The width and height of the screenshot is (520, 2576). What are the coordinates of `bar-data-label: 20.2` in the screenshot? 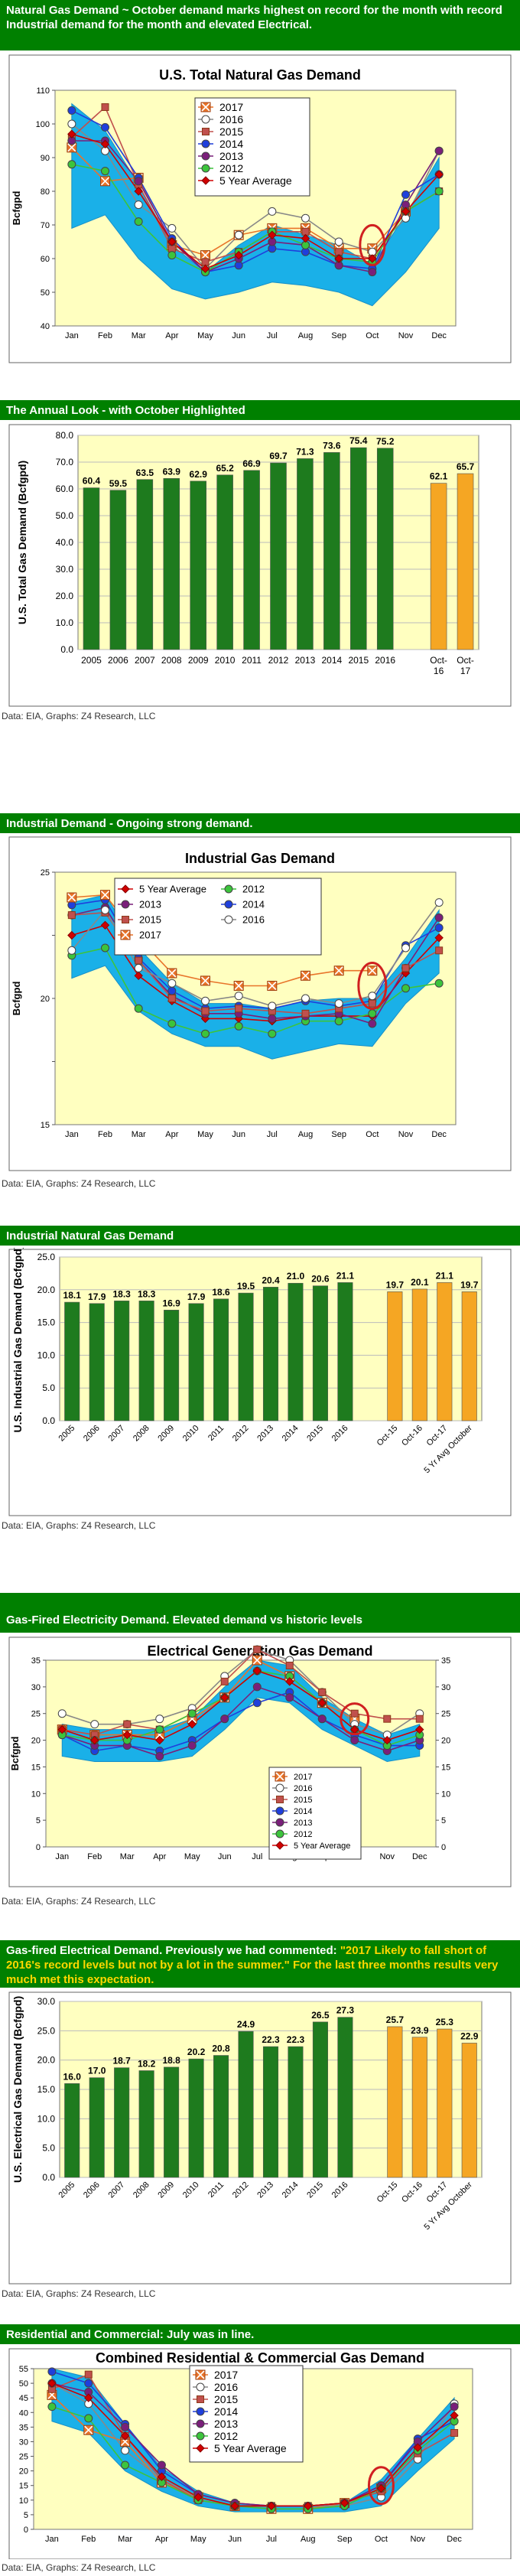 It's located at (196, 2052).